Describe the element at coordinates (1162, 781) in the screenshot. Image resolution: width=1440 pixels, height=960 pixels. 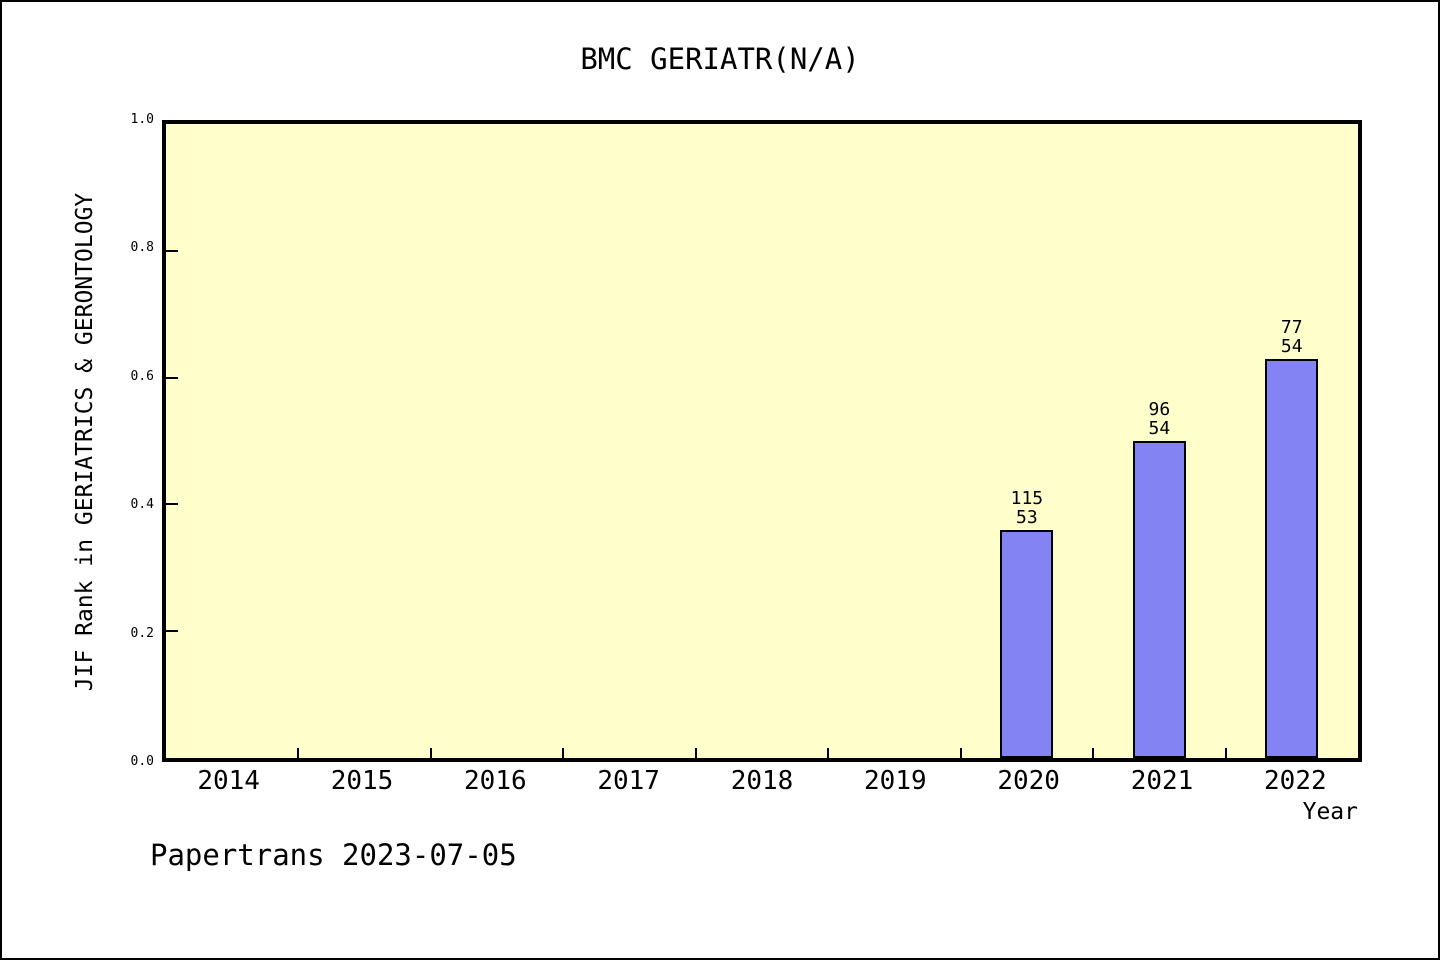
I see `x-tick-label: 2021` at that location.